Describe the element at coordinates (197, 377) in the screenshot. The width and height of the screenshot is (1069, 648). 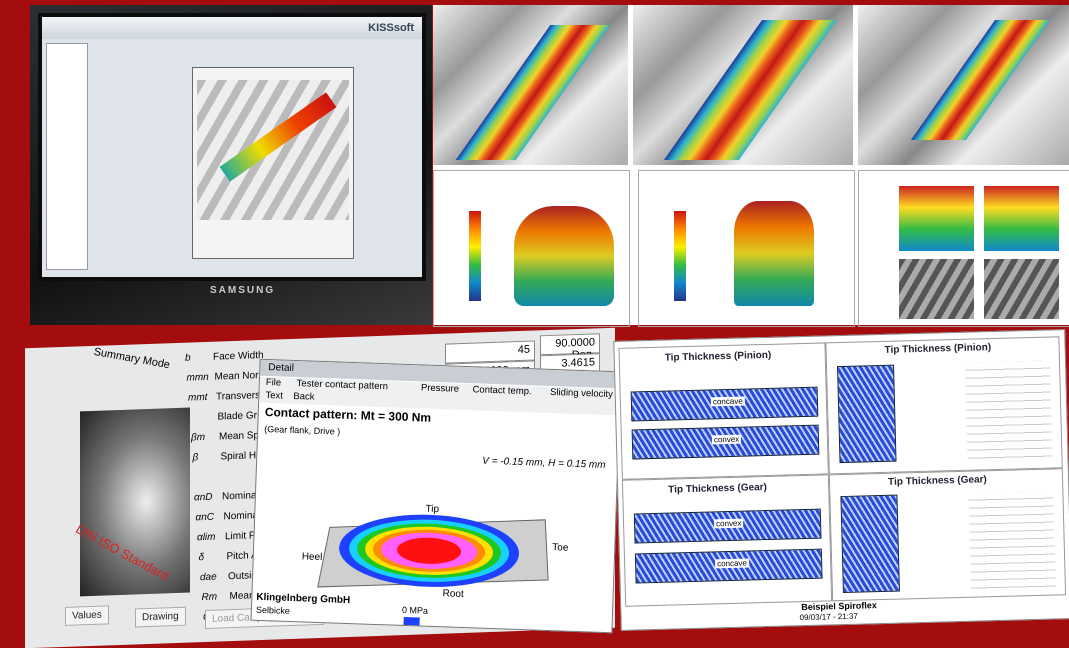
I see `param-symbol: mmn` at that location.